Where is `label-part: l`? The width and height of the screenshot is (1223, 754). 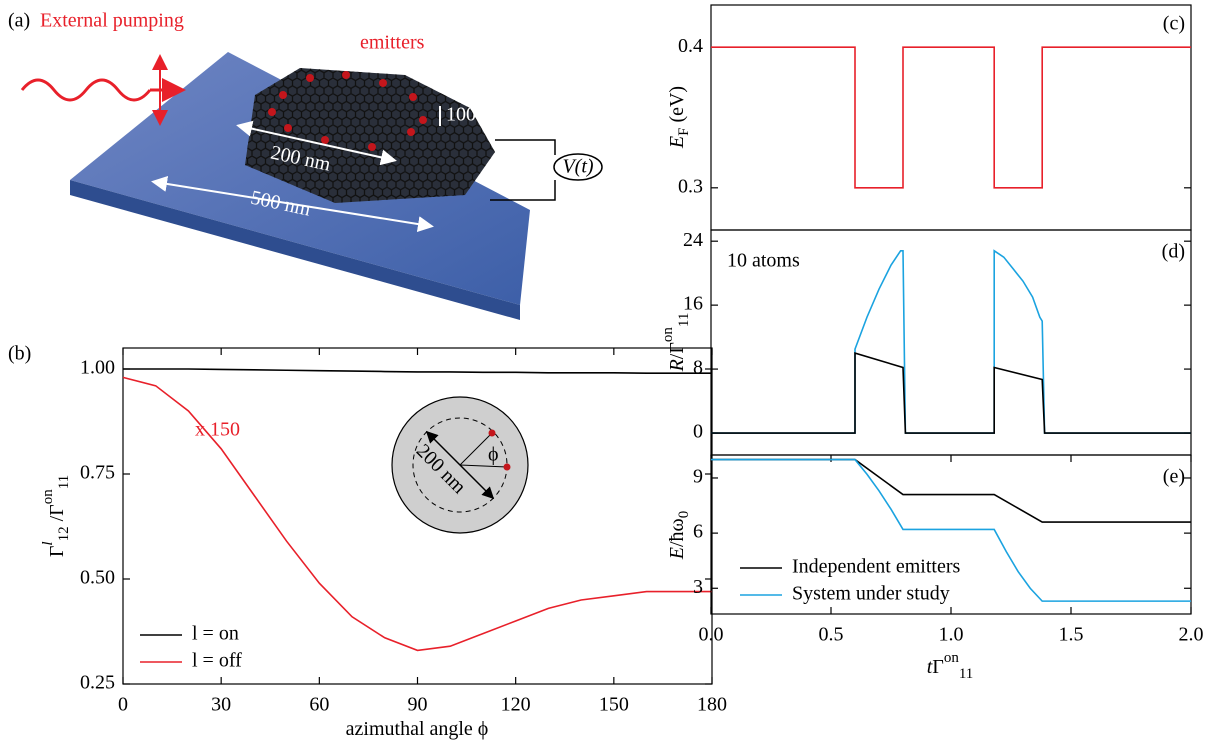 label-part: l is located at coordinates (48, 543).